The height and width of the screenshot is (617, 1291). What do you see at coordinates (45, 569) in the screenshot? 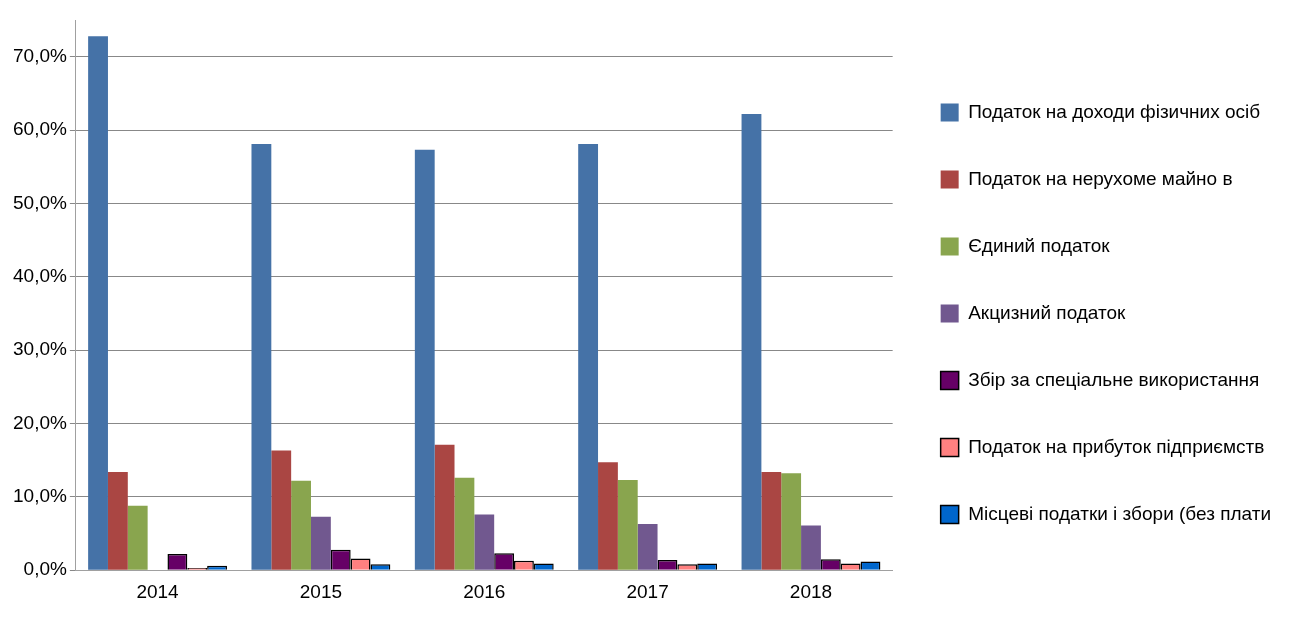
I see `y-tick-label: 0,0%` at bounding box center [45, 569].